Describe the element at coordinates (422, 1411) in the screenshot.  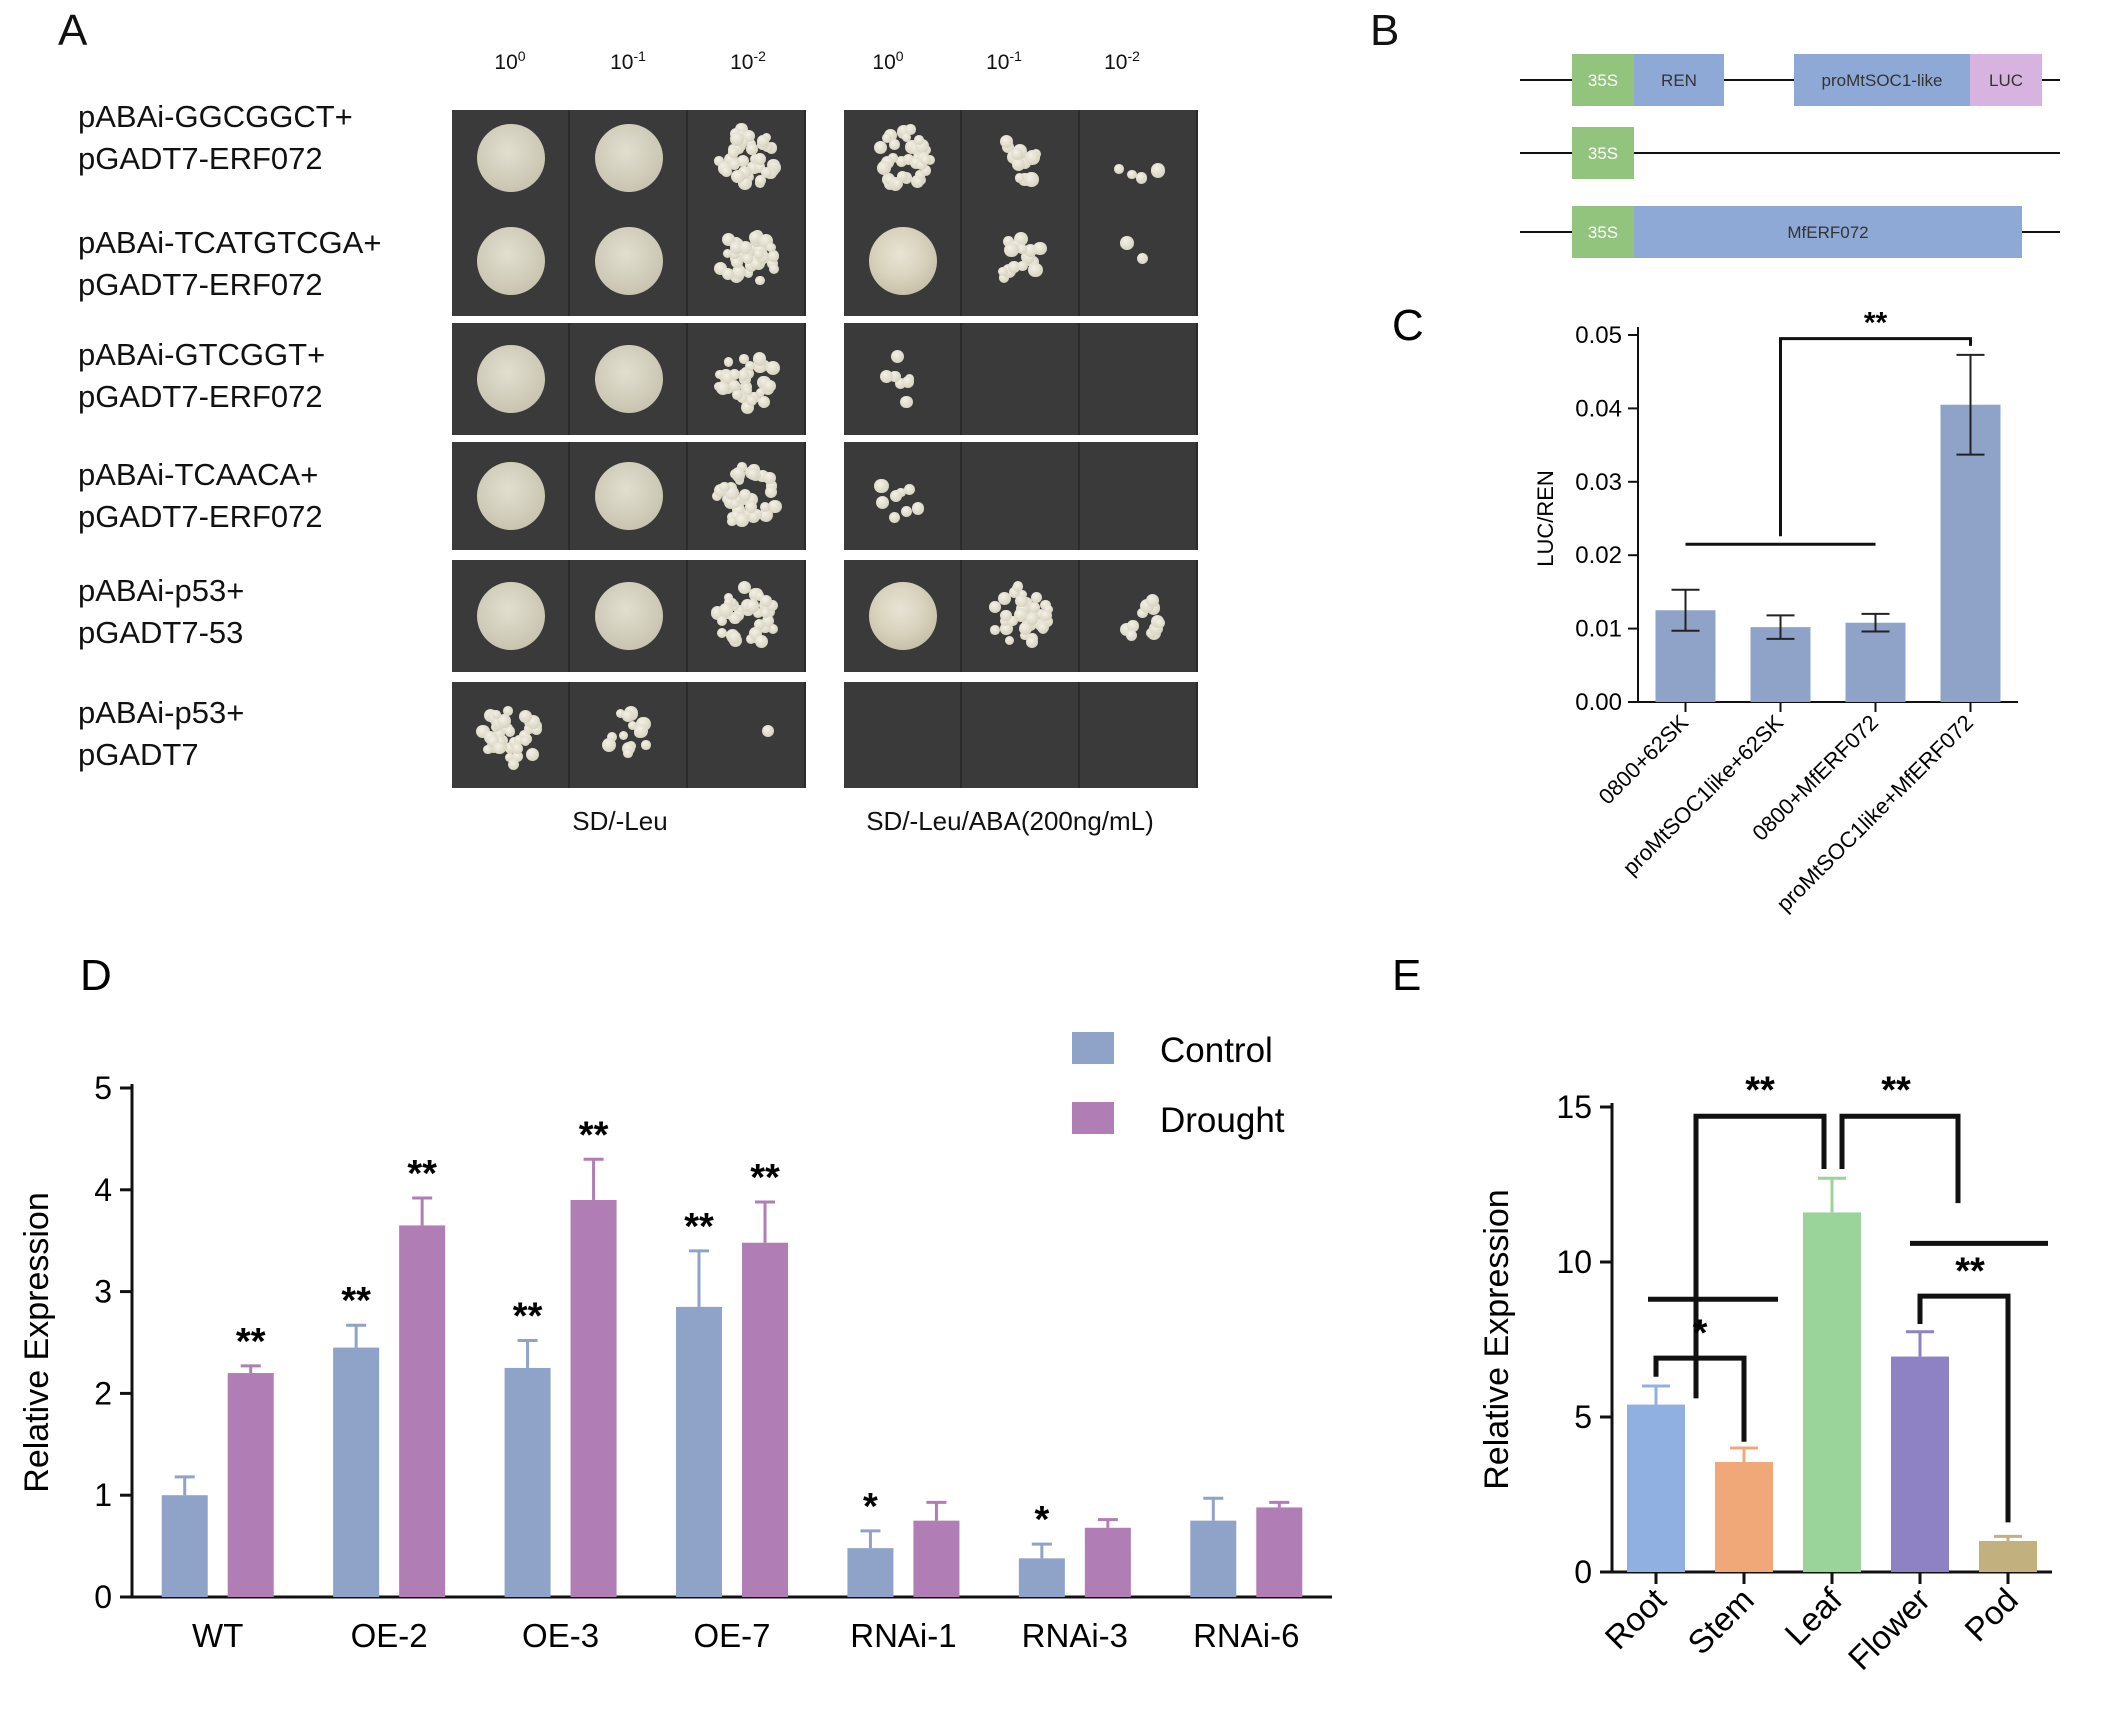
I see `d-bar-drought` at that location.